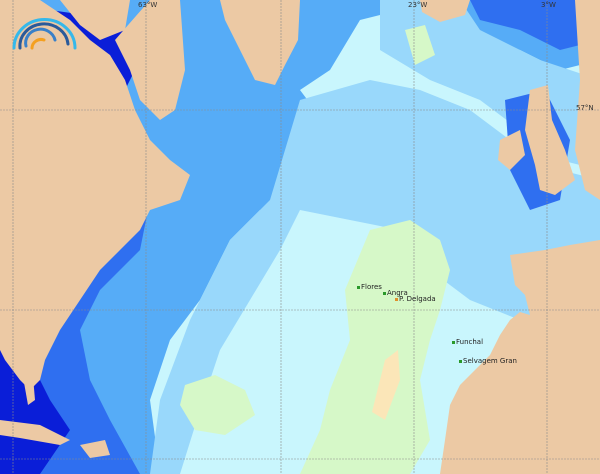 Image resolution: width=600 pixels, height=474 pixels. What do you see at coordinates (27, 382) in the screenshot?
I see `land-florida` at bounding box center [27, 382].